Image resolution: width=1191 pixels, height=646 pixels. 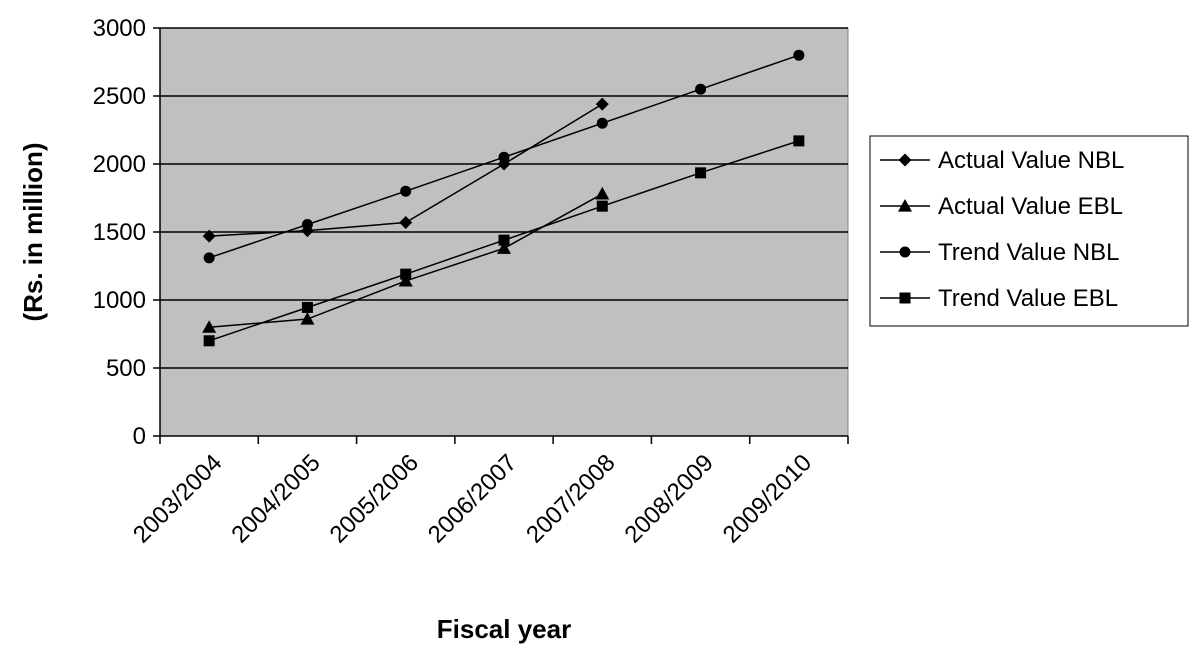 I want to click on legend-item: Trend Value NBL, so click(x=999, y=252).